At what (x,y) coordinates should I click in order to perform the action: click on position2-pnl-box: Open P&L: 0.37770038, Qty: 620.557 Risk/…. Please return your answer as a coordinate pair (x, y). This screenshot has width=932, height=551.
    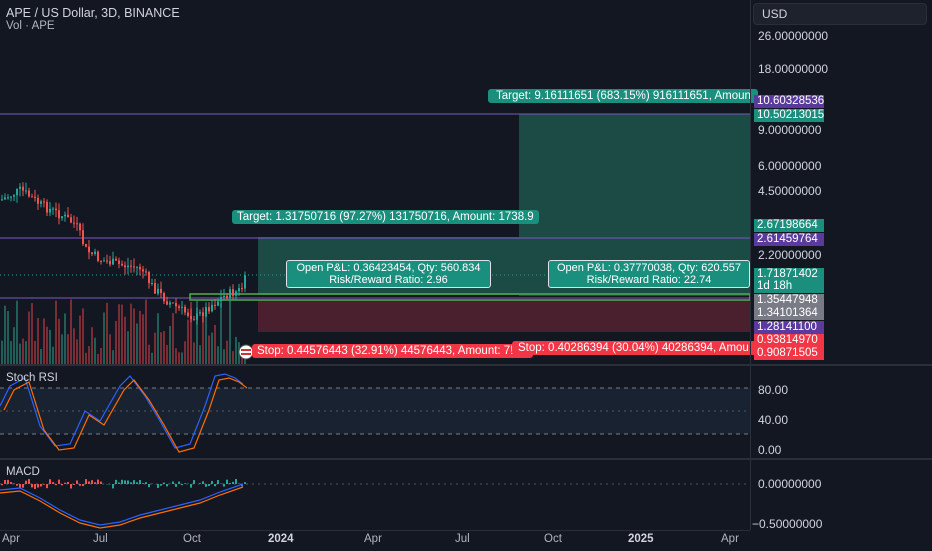
    Looking at the image, I should click on (649, 274).